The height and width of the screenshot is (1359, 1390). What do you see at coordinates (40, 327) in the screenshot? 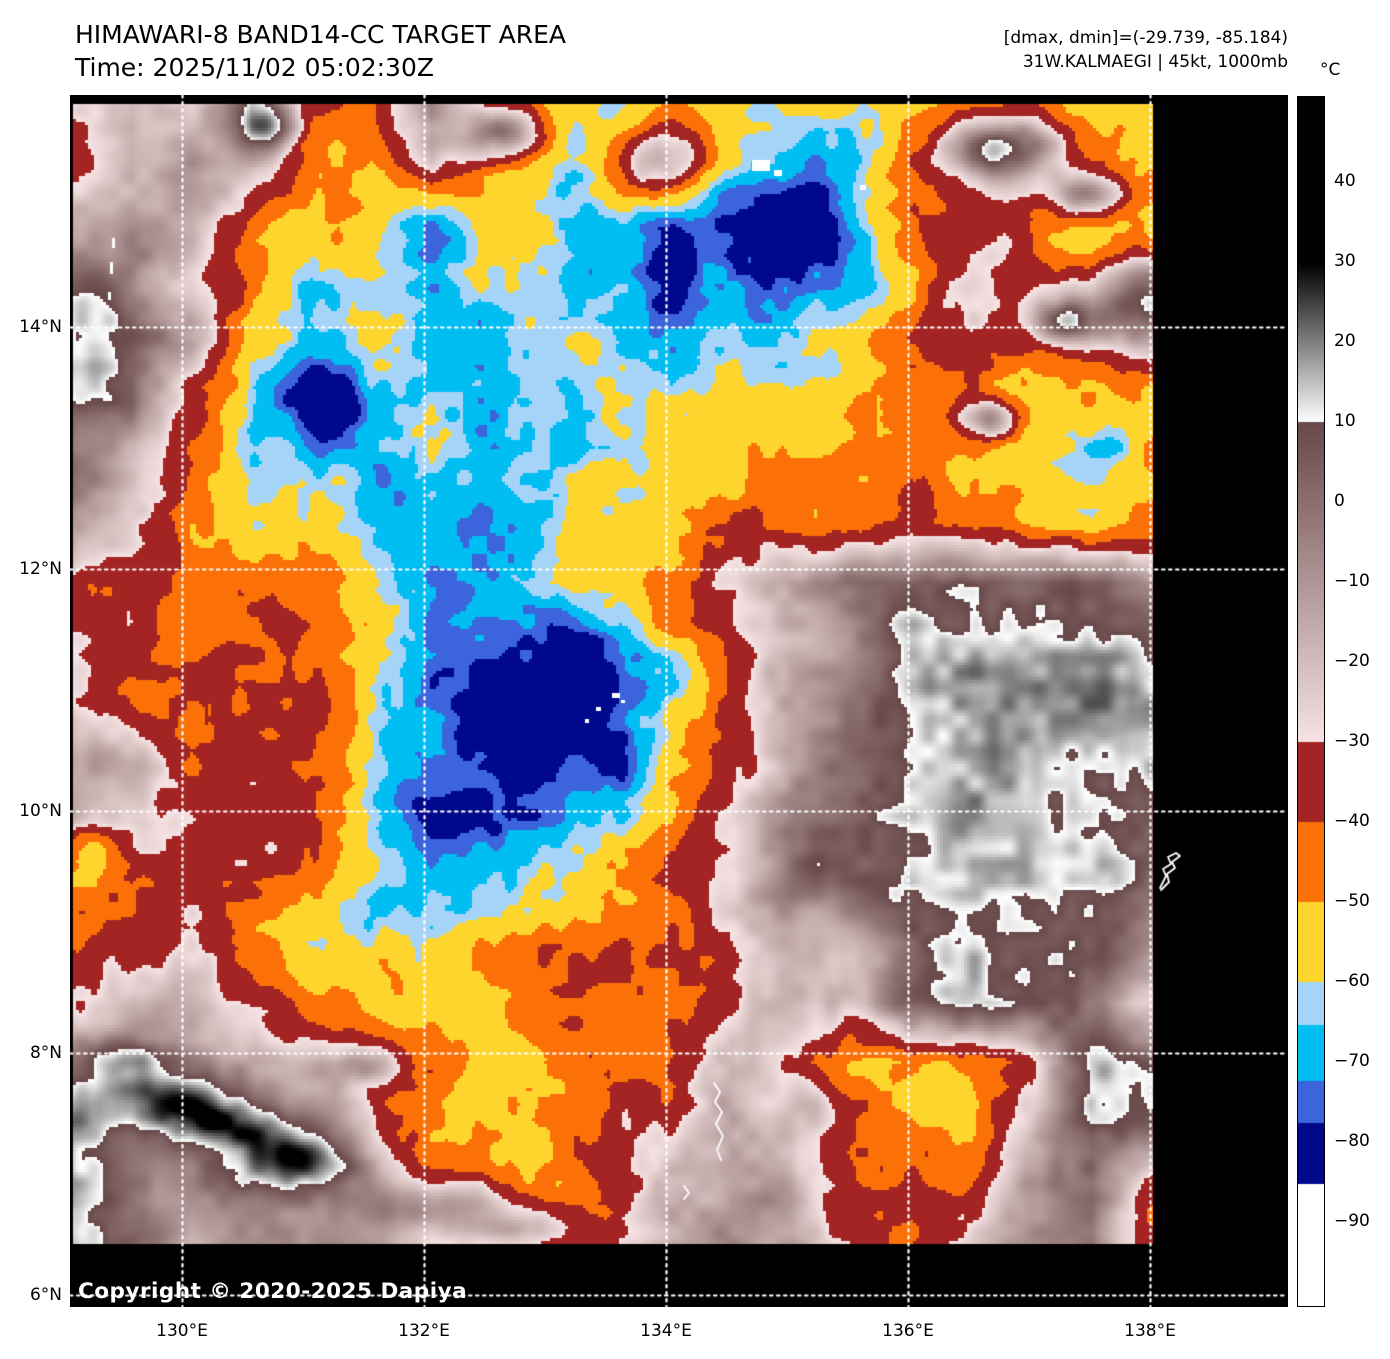
I see `lat-tick-label: 14°N` at bounding box center [40, 327].